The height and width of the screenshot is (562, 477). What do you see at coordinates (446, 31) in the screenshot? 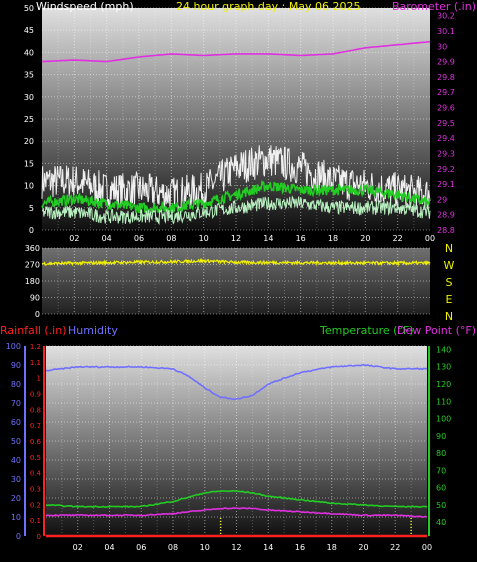
I see `barometer-tick-label: 30.1` at bounding box center [446, 31].